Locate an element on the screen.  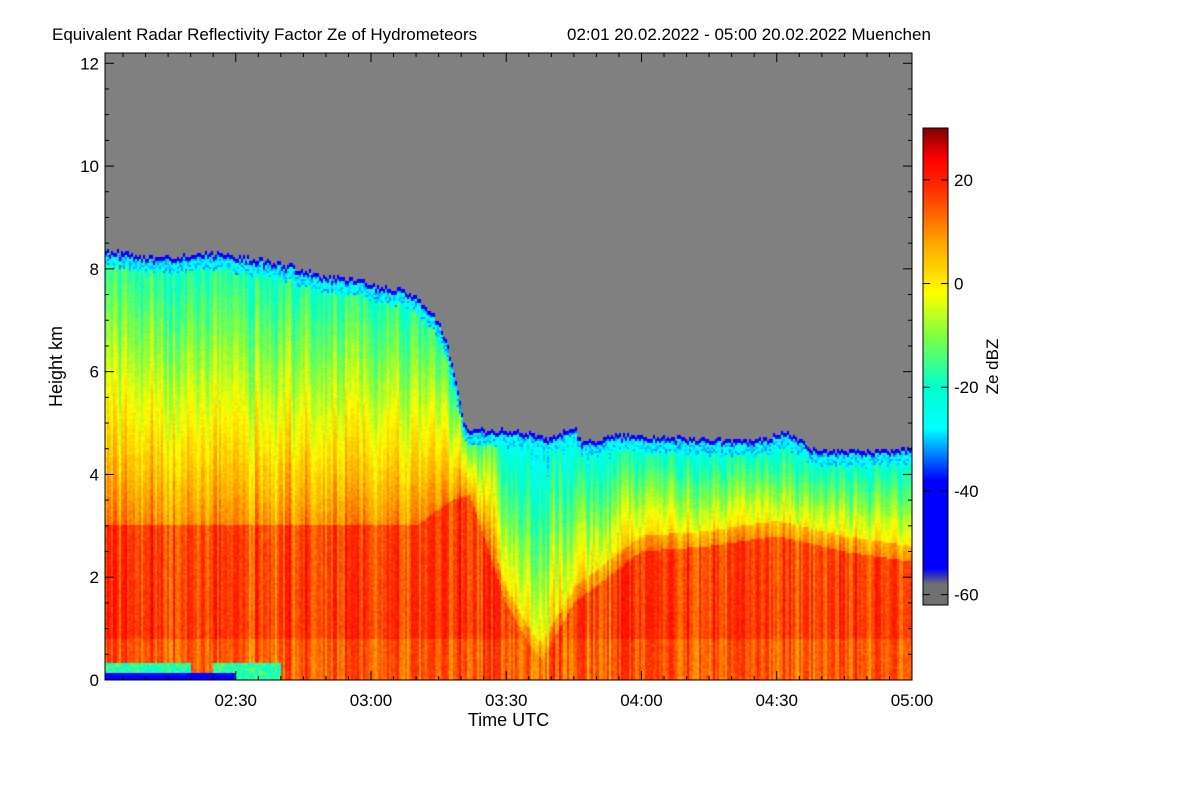
x-tick-label: 05:00 is located at coordinates (912, 700).